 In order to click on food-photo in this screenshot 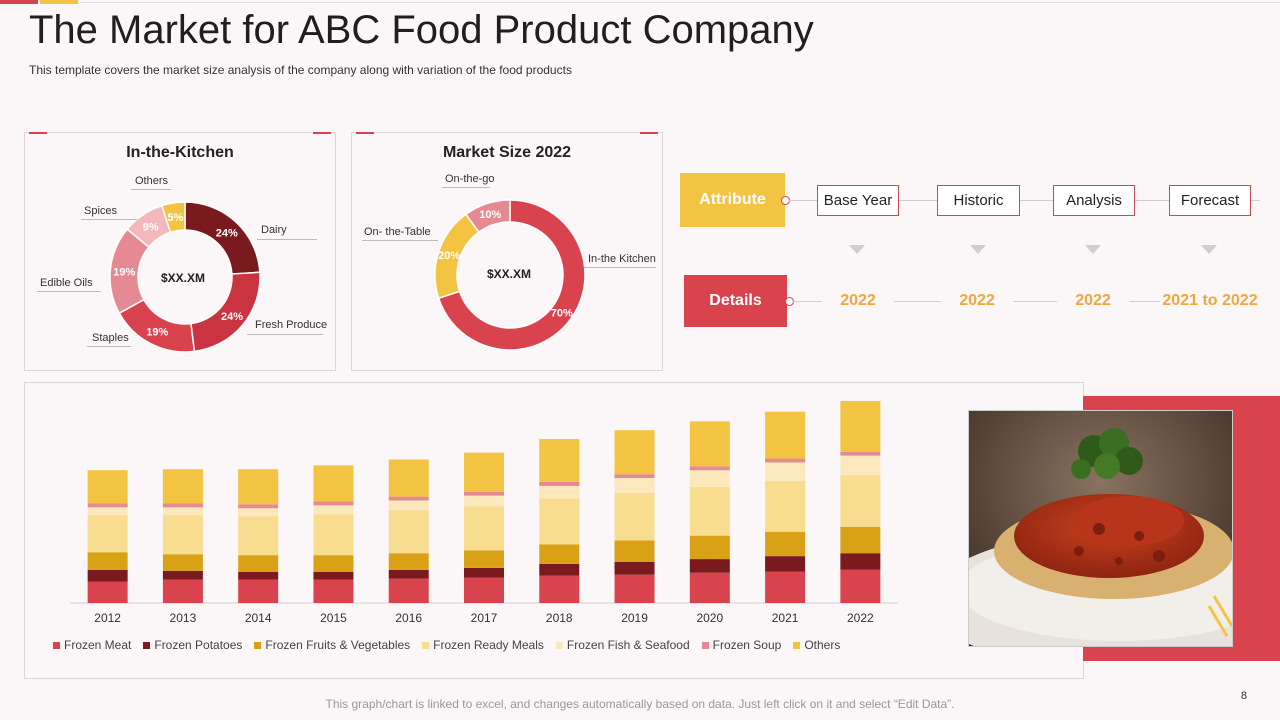, I will do `click(1100, 528)`.